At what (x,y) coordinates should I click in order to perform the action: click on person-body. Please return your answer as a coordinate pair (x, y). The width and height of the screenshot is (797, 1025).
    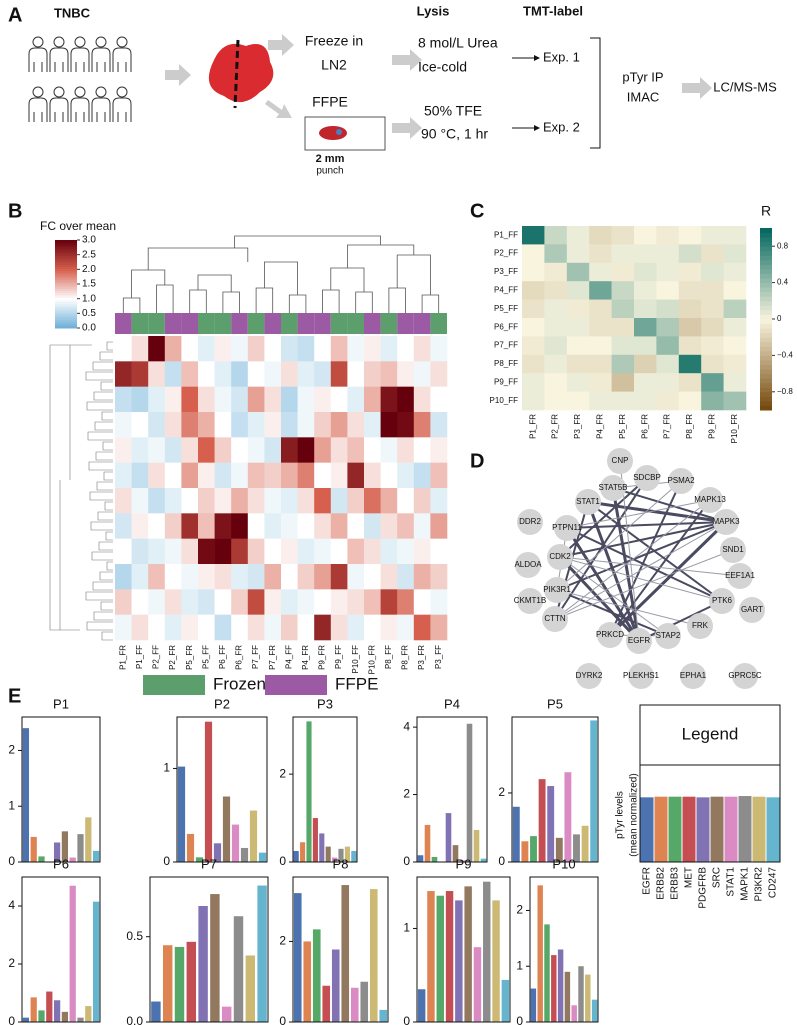
    Looking at the image, I should click on (38, 59).